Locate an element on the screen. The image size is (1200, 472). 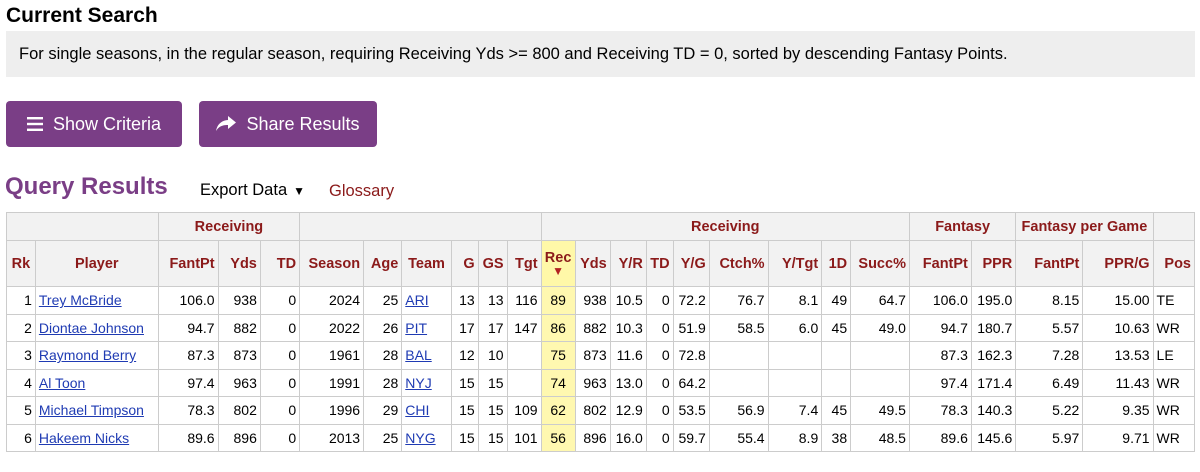
export-data-dropdown: Export Data ▼ is located at coordinates (252, 190).